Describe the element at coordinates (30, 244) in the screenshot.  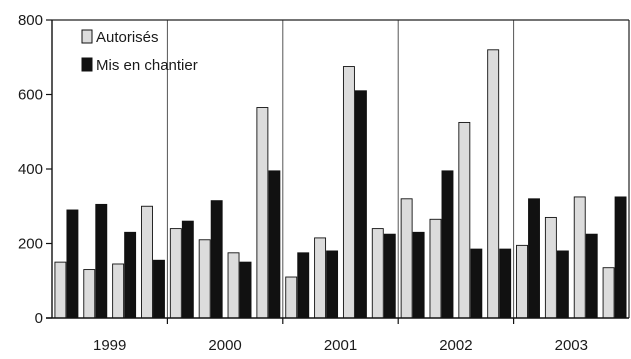
I see `y-tick-label: 200` at that location.